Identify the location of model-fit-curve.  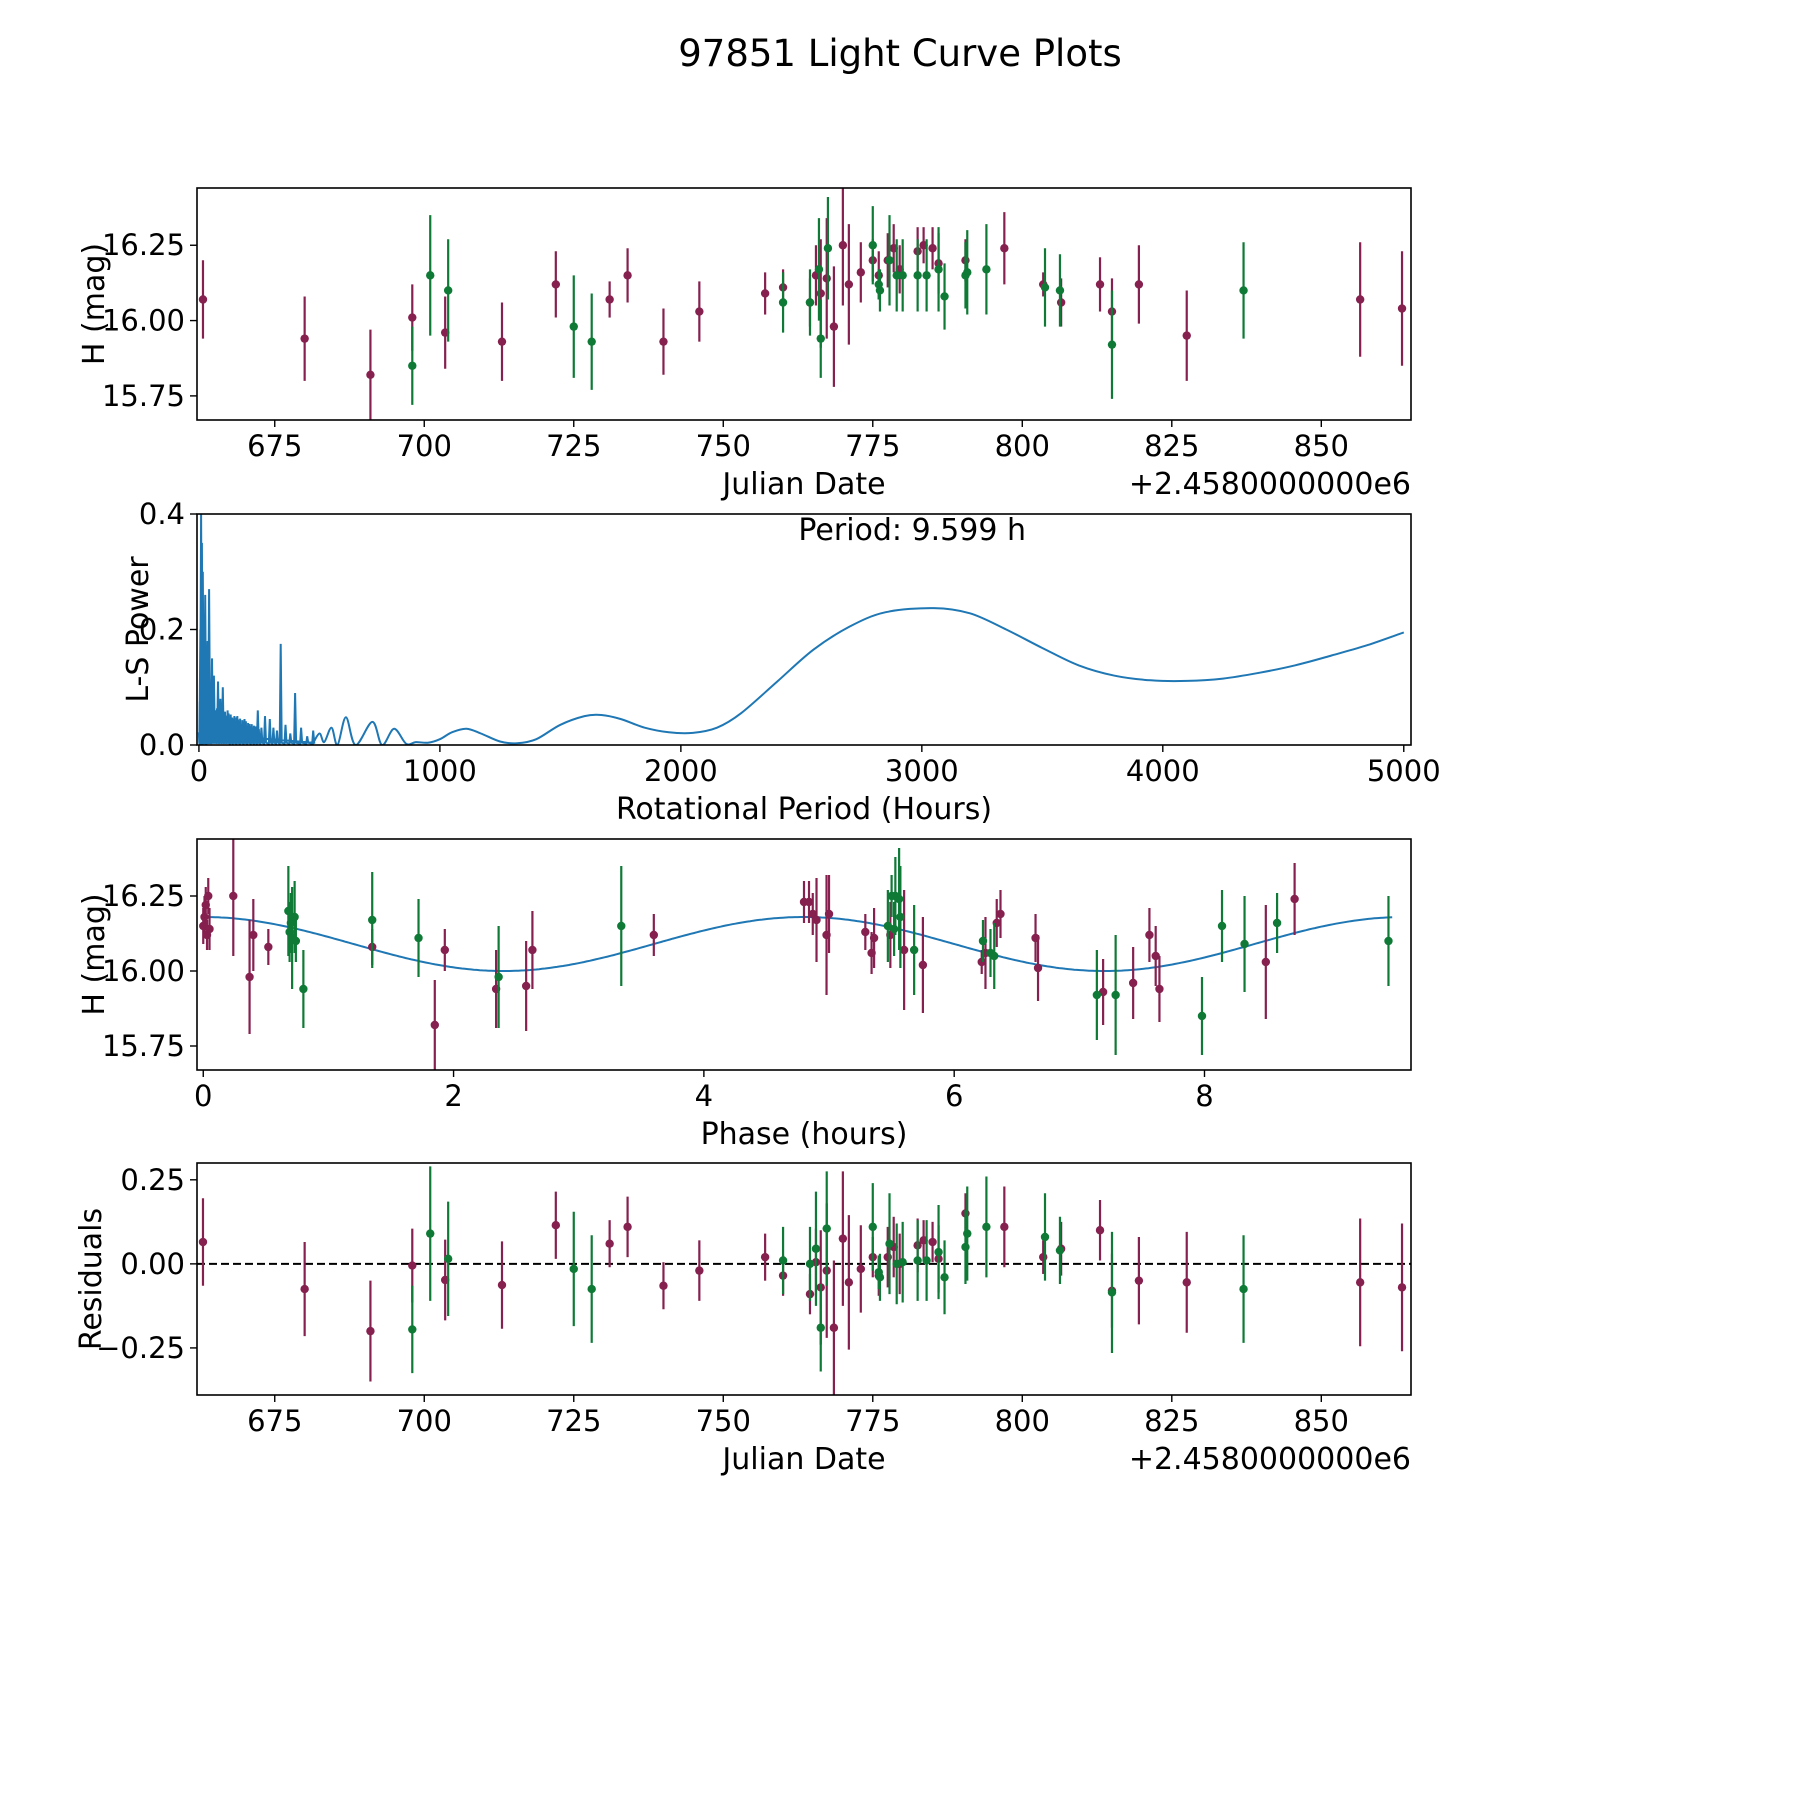
(798, 944).